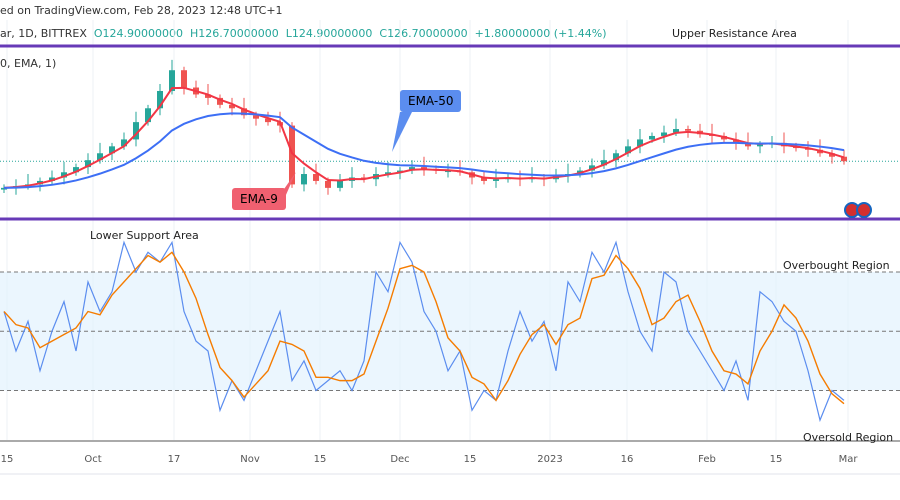 The width and height of the screenshot is (900, 500). What do you see at coordinates (549, 459) in the screenshot?
I see `x-tick-label: 2023` at bounding box center [549, 459].